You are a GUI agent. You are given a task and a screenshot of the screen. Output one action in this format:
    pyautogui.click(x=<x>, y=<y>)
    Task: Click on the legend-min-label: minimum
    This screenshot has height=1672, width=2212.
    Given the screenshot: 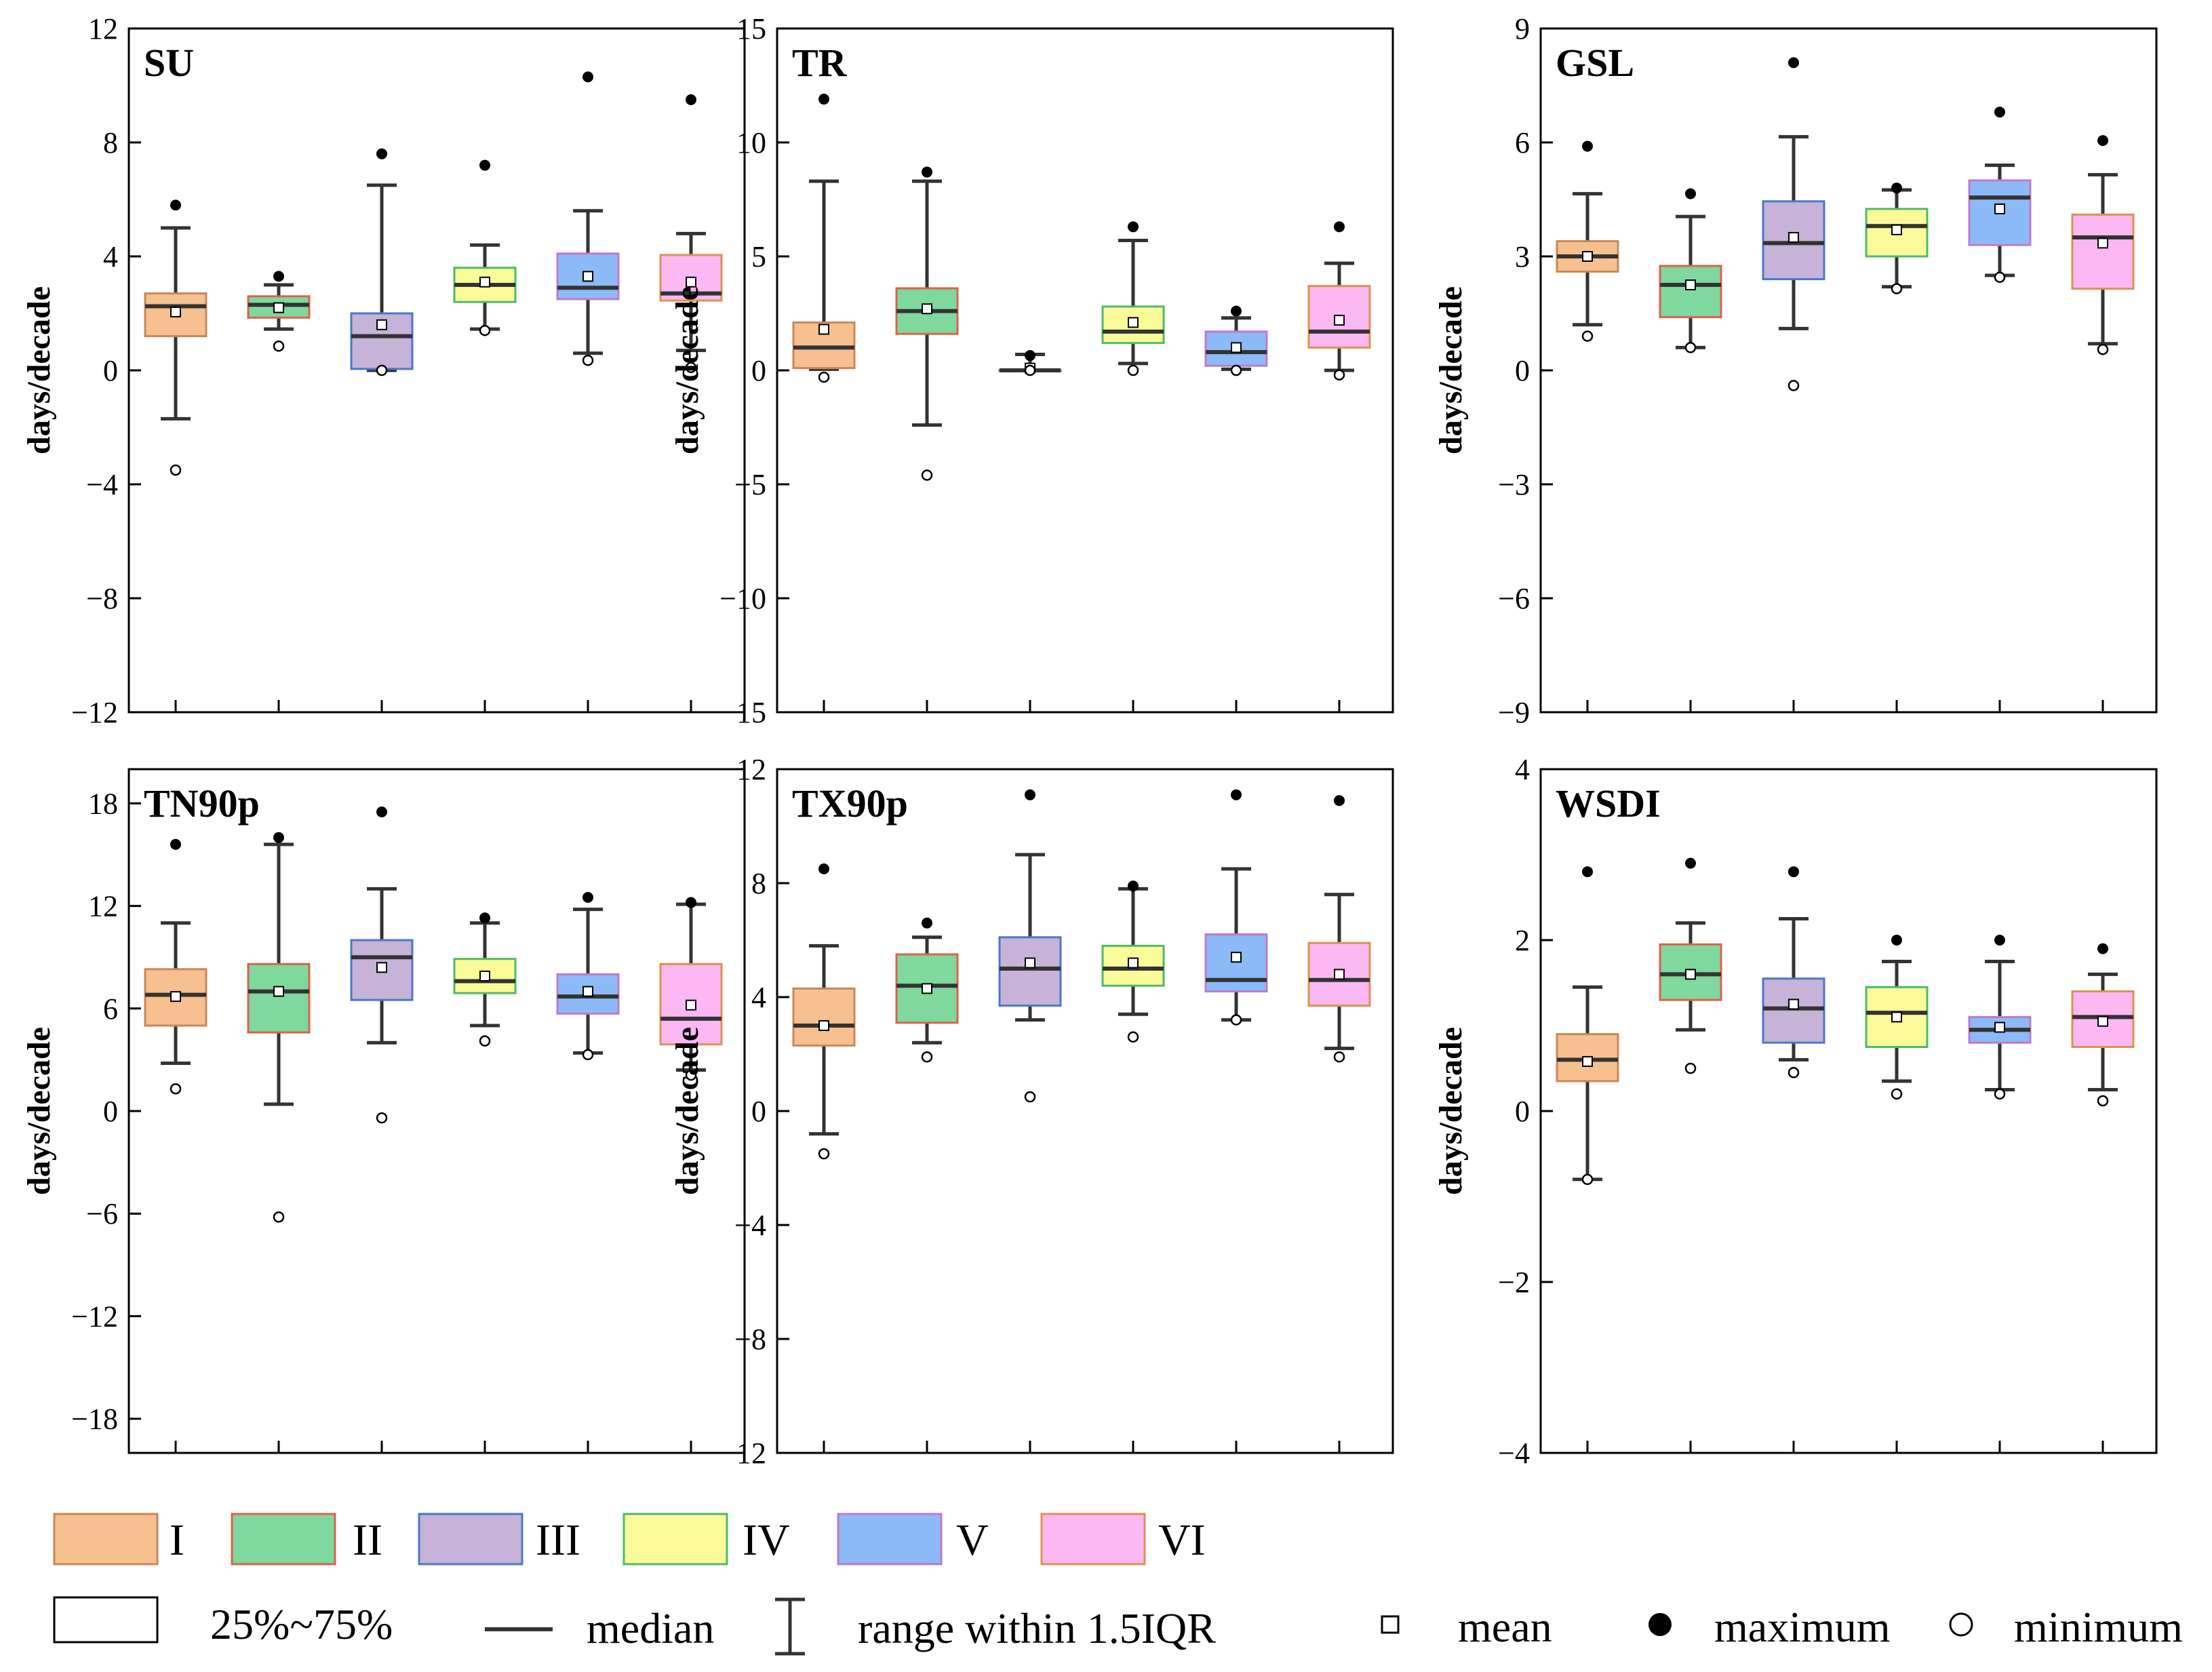 What is the action you would take?
    pyautogui.click(x=2099, y=1627)
    